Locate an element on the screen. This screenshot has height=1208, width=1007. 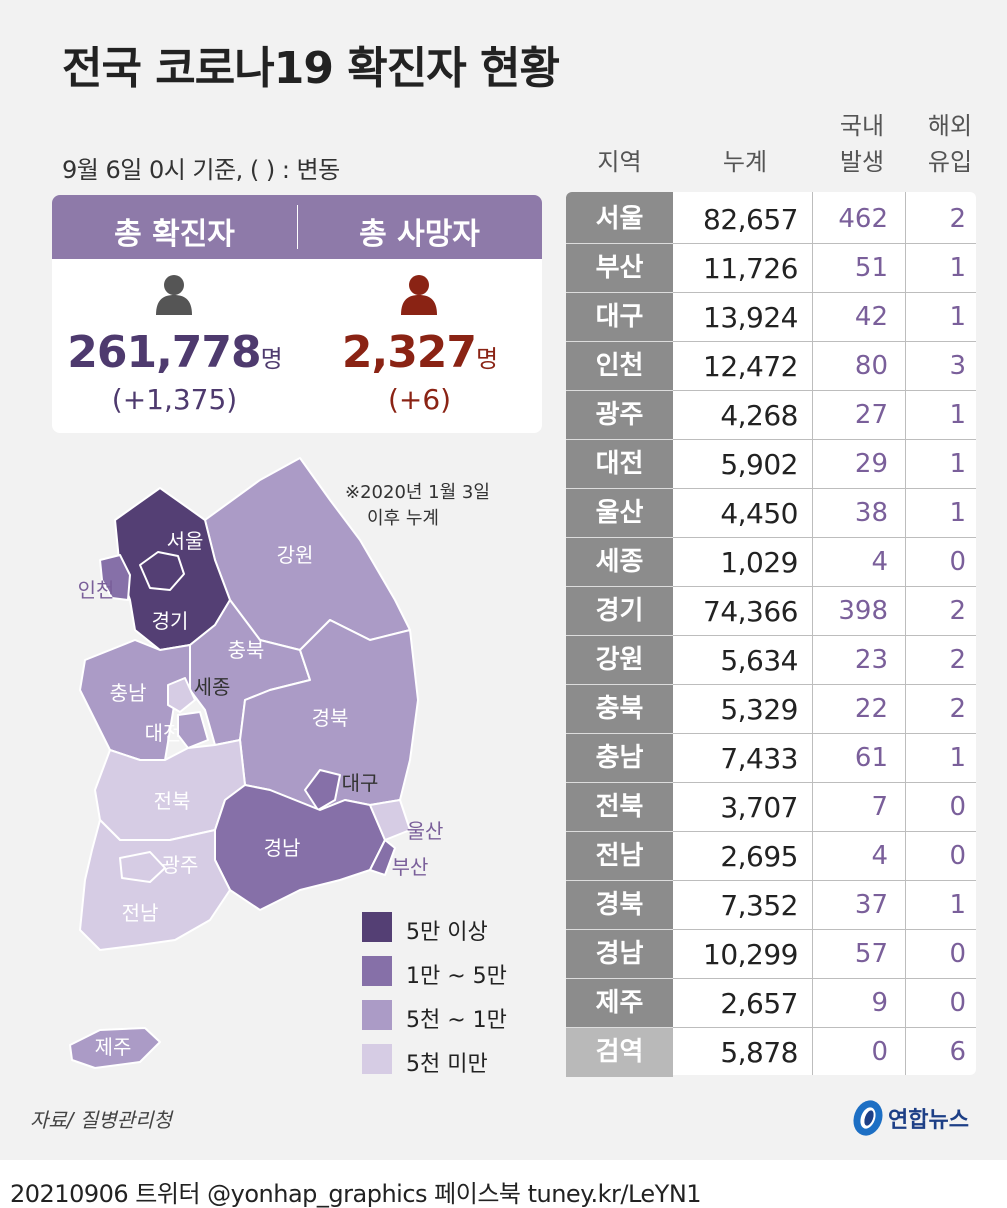
cell-cumulative: 12,472 is located at coordinates (750, 366).